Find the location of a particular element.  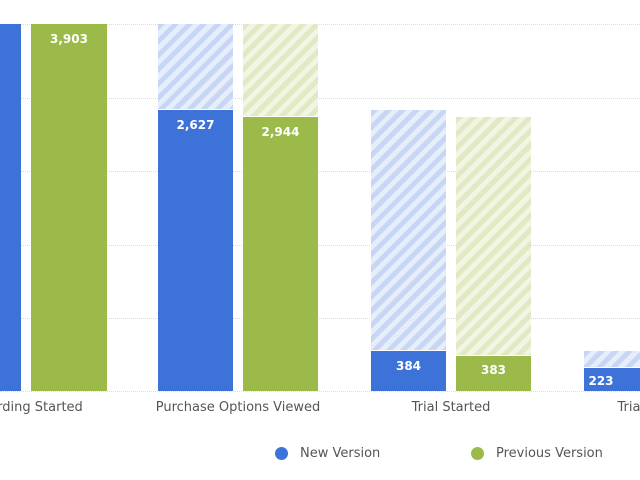

legend-label: New Version is located at coordinates (340, 453).